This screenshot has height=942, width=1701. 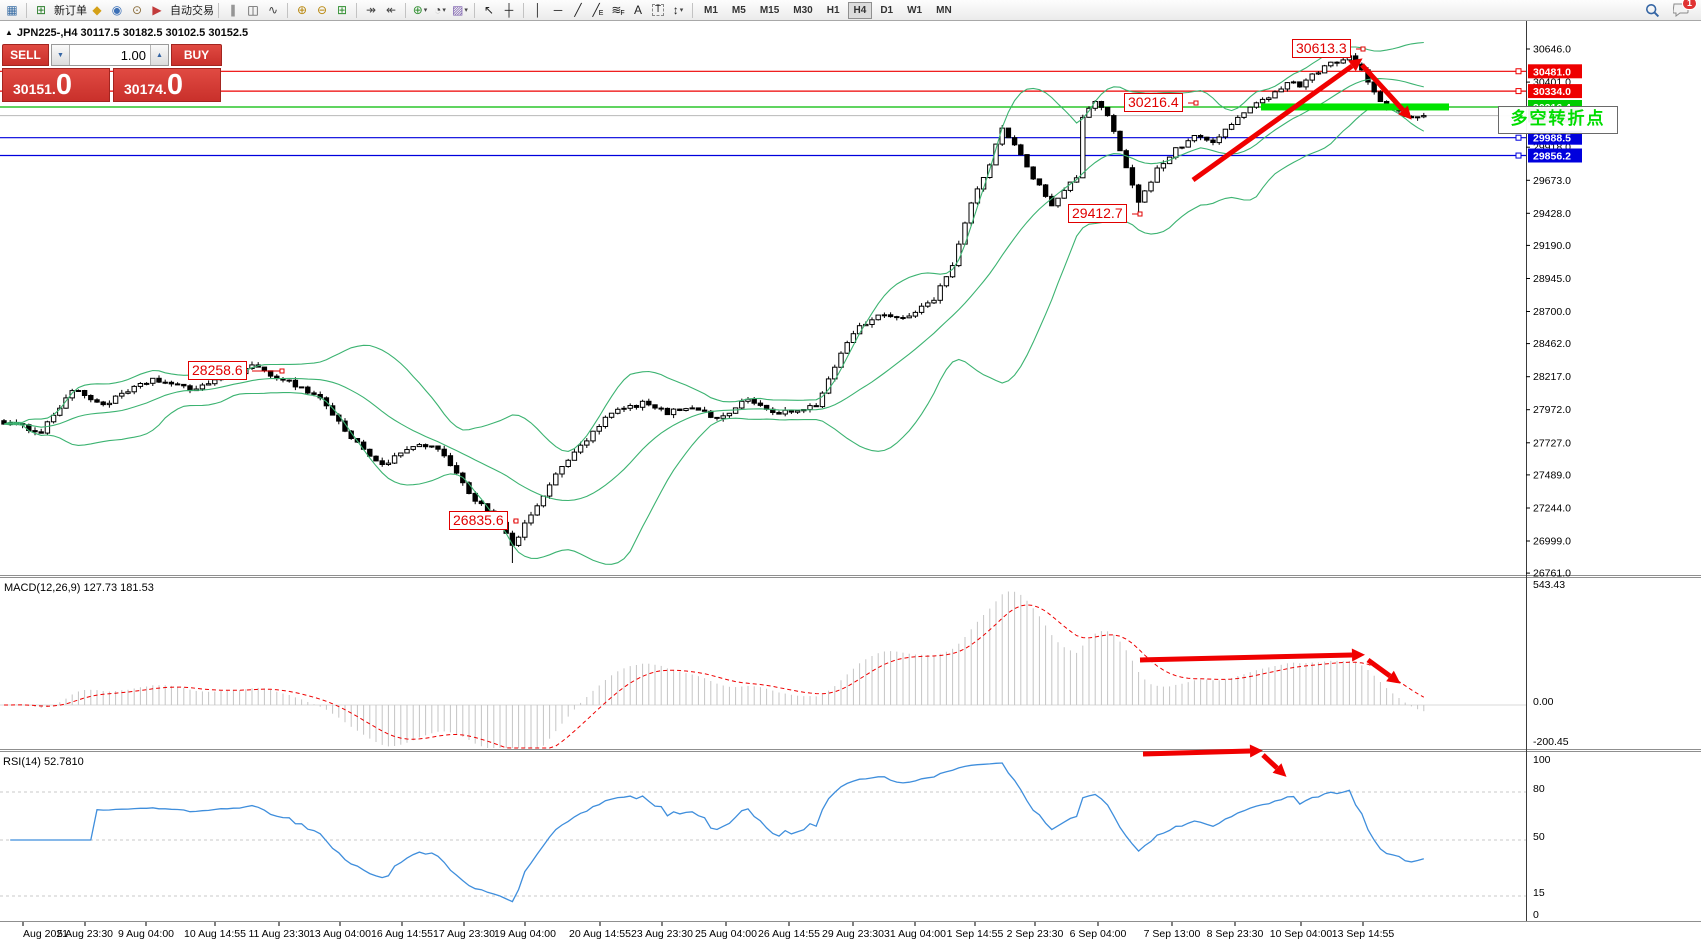 What do you see at coordinates (1275, 417) in the screenshot?
I see `trend-arrows` at bounding box center [1275, 417].